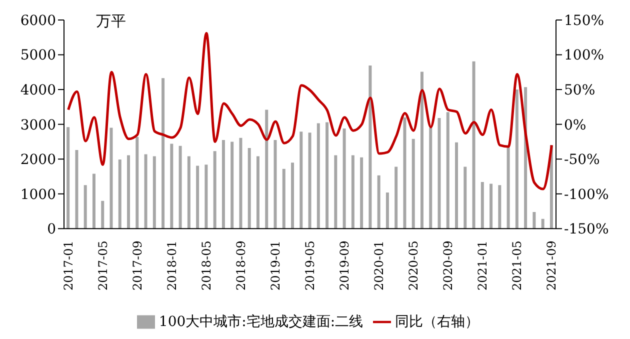 The image size is (630, 339). Describe the element at coordinates (584, 20) in the screenshot. I see `y2-tick-label: 150%` at that location.